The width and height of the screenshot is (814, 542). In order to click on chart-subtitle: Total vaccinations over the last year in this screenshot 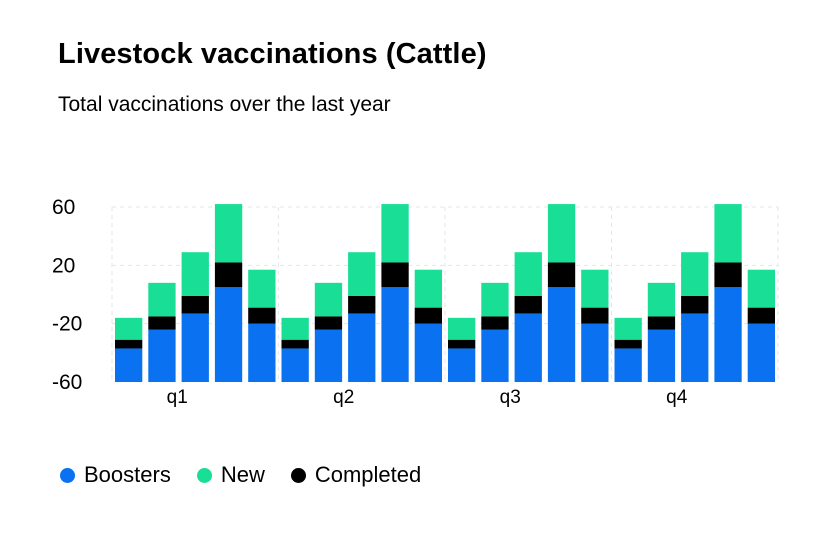, I will do `click(224, 104)`.